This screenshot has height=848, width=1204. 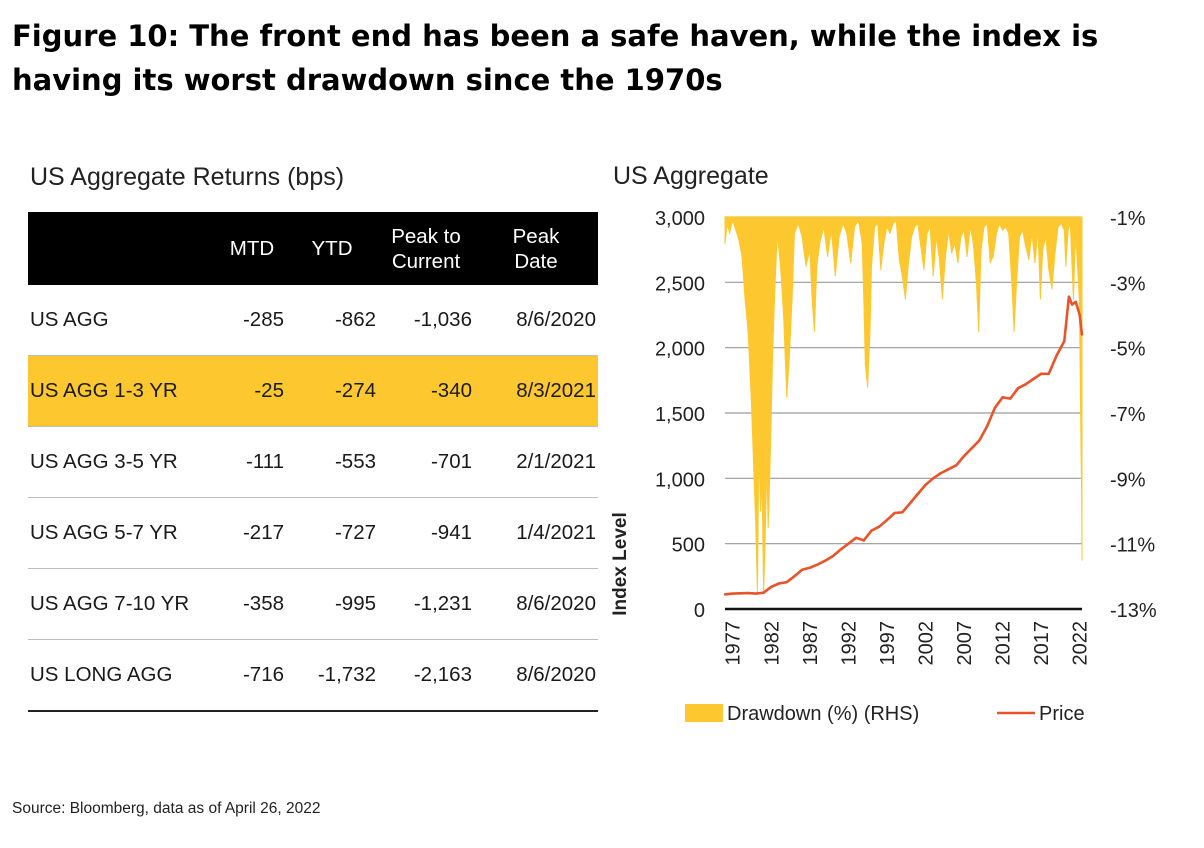 What do you see at coordinates (252, 248) in the screenshot?
I see `header-mtd: MTD` at bounding box center [252, 248].